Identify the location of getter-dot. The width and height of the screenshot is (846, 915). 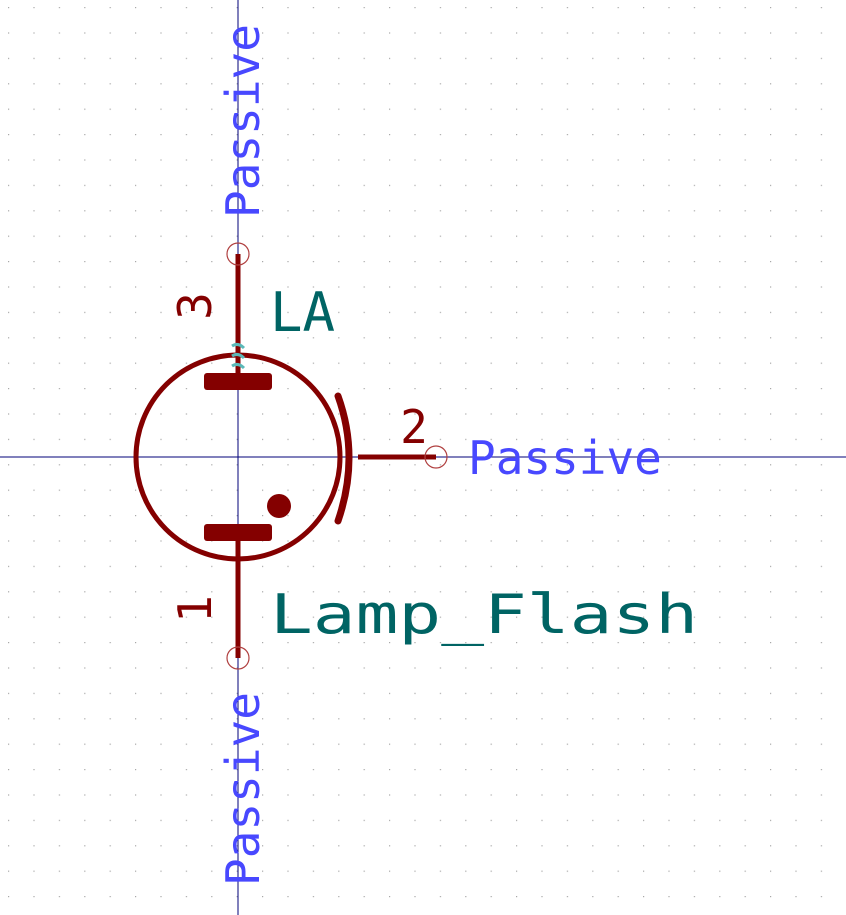
(279, 506).